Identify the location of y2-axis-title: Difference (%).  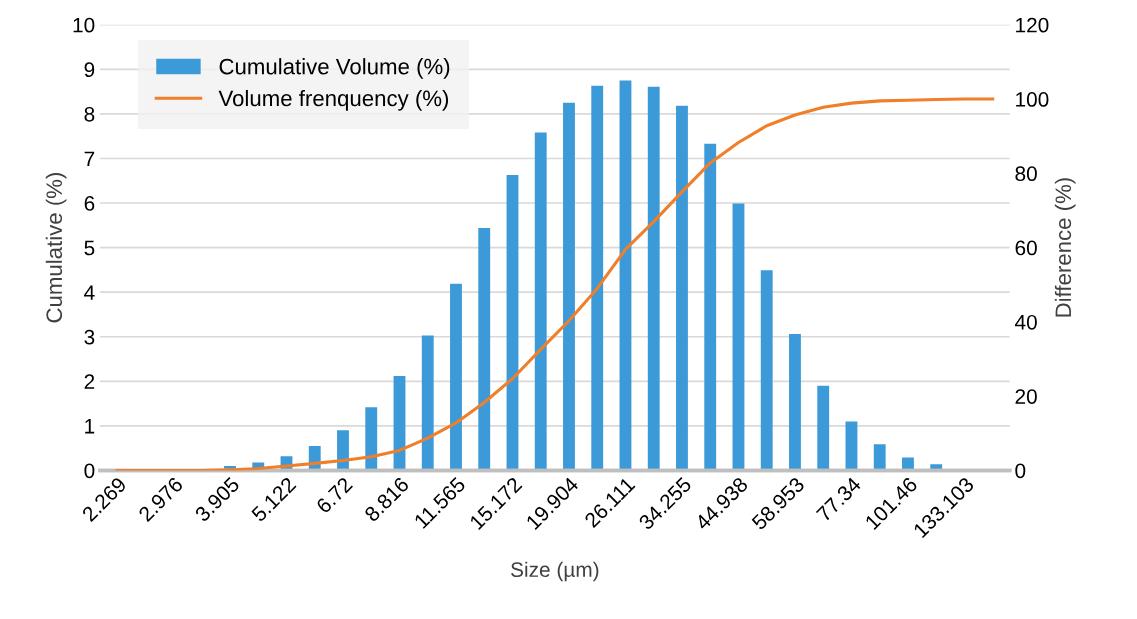
(1065, 247).